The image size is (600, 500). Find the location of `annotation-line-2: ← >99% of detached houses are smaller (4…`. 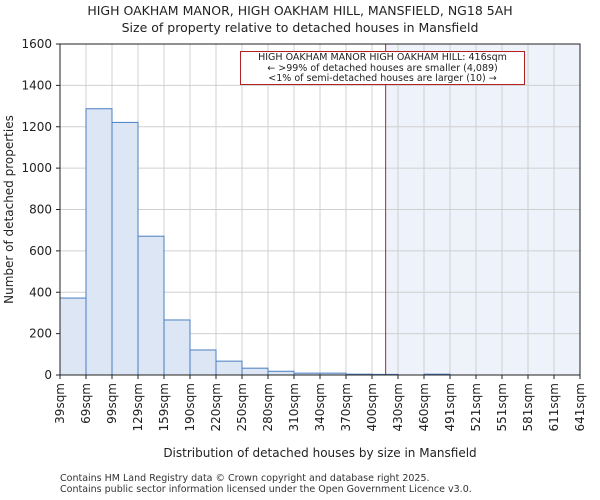

annotation-line-2: ← >99% of detached houses are smaller (4… is located at coordinates (382, 68).